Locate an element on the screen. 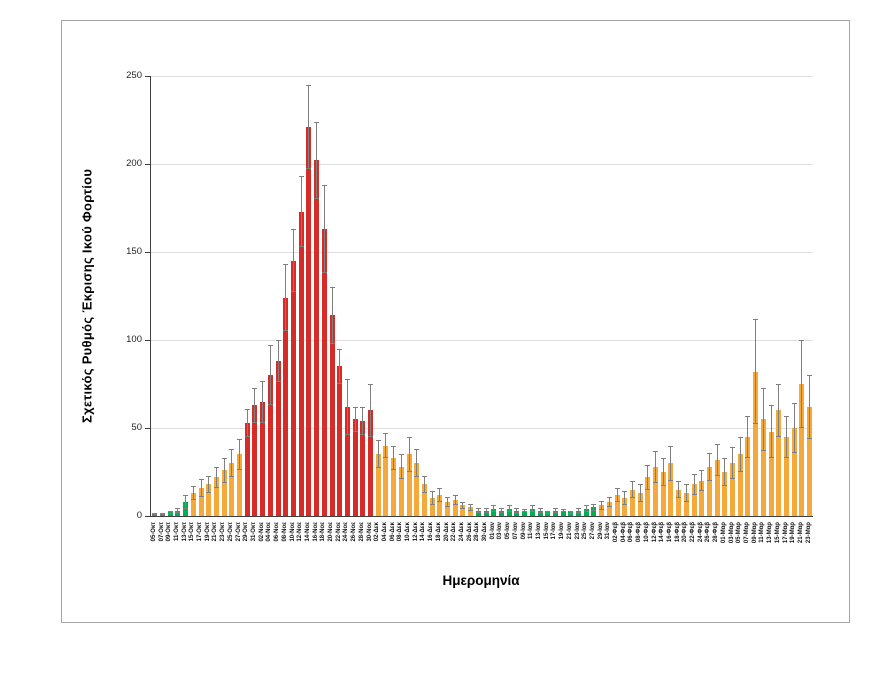  y-tick-label: 200 is located at coordinates (134, 163).